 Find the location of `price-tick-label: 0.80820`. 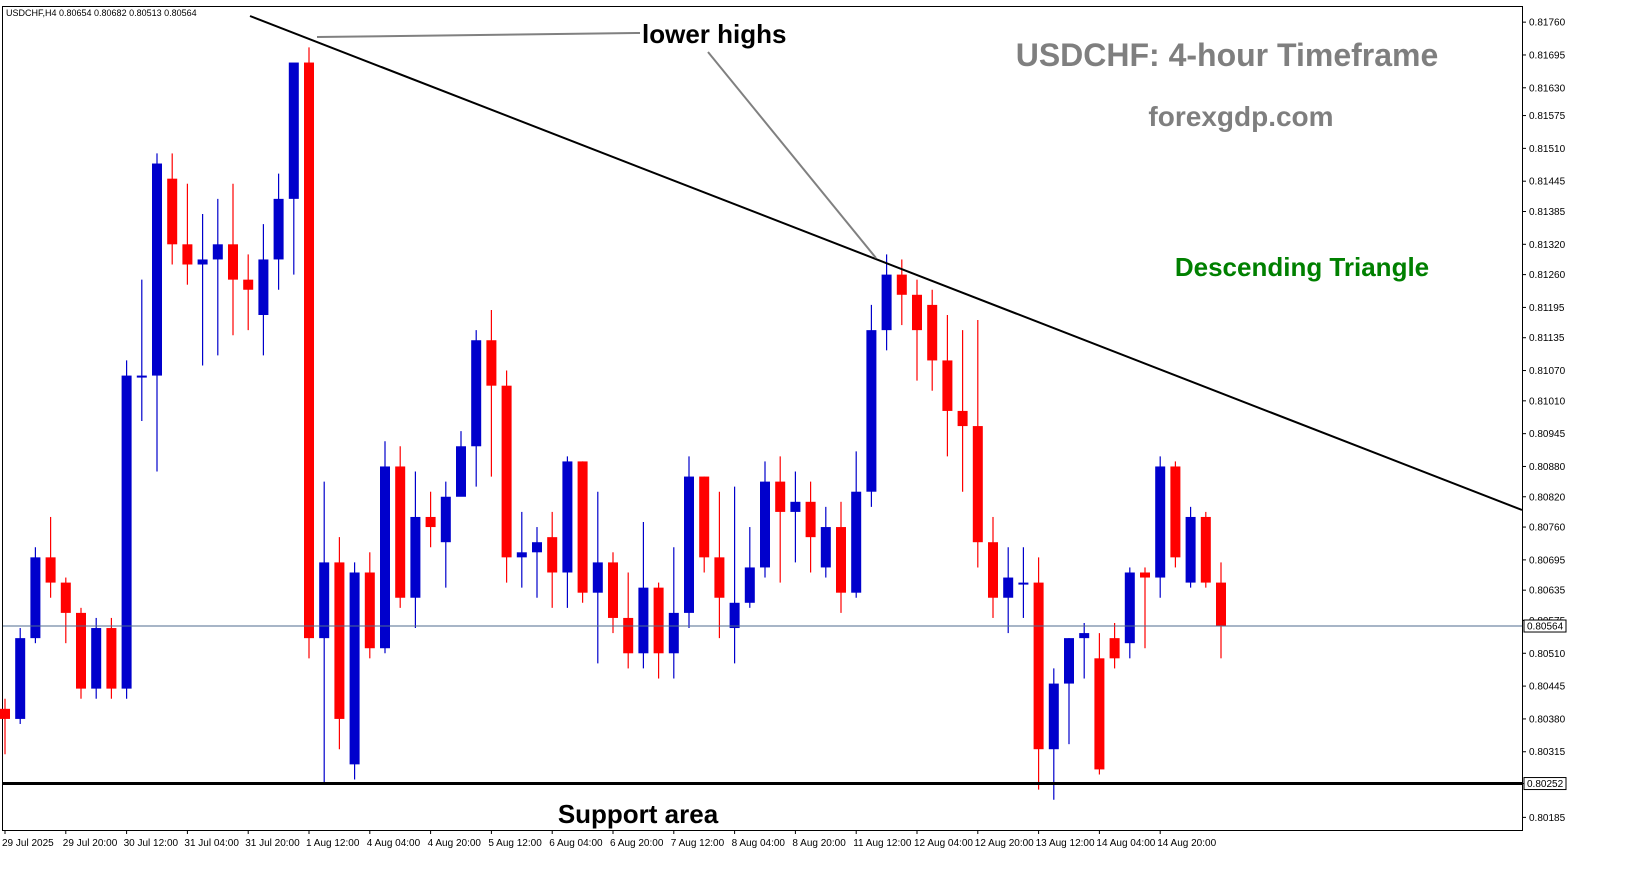

price-tick-label: 0.80820 is located at coordinates (1547, 497).